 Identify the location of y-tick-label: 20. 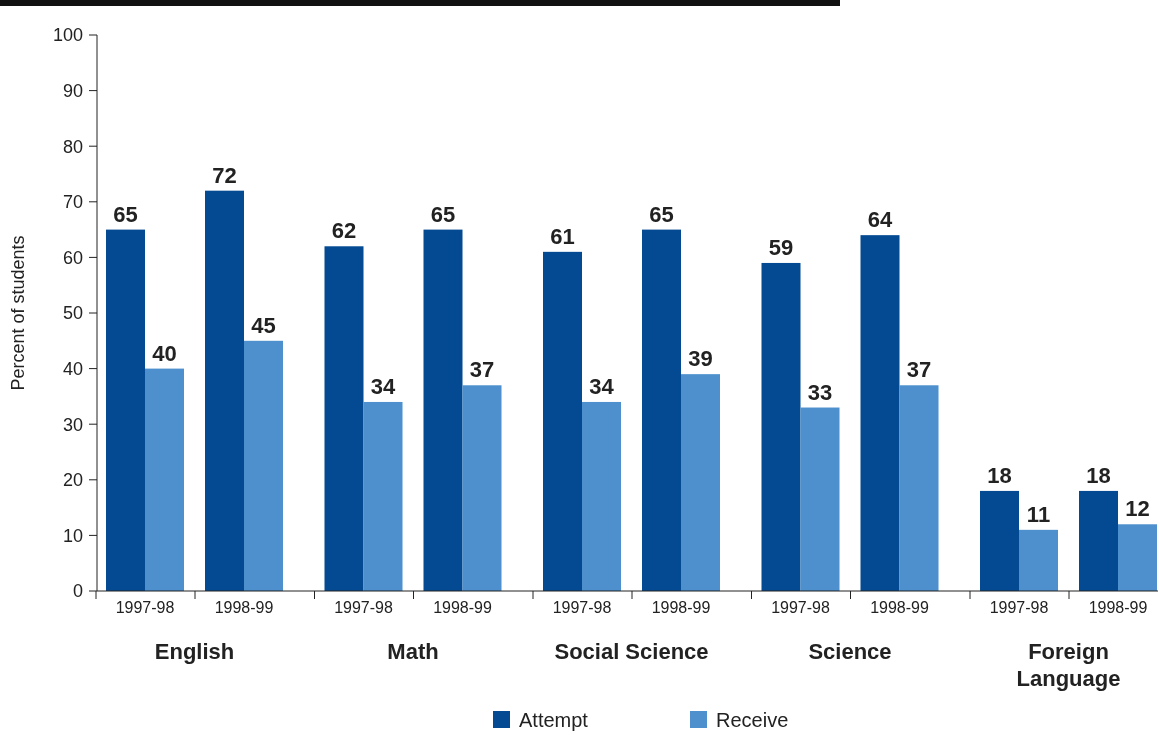
(72, 480).